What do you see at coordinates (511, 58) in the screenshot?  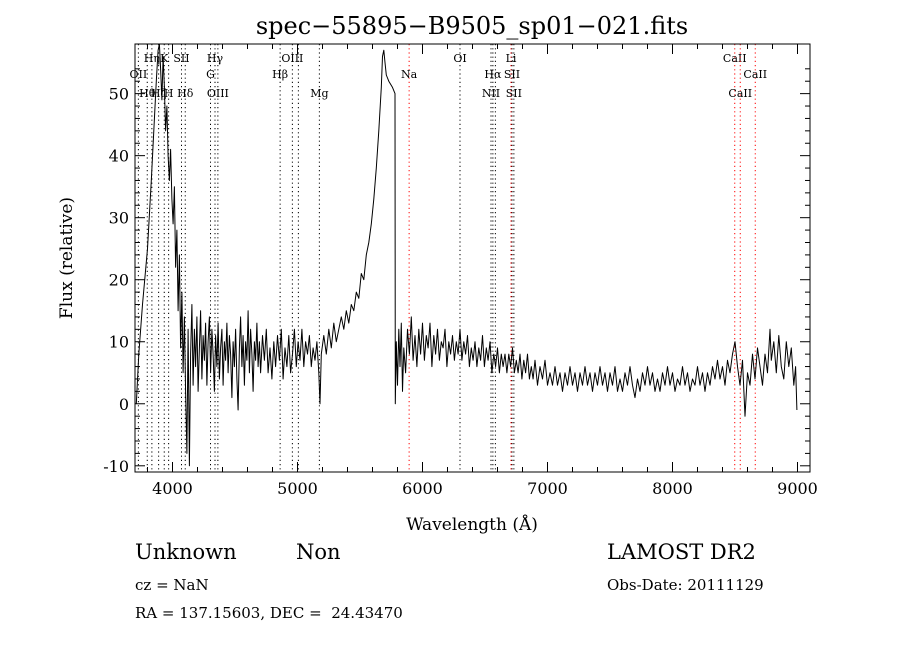 I see `line-label: Li` at bounding box center [511, 58].